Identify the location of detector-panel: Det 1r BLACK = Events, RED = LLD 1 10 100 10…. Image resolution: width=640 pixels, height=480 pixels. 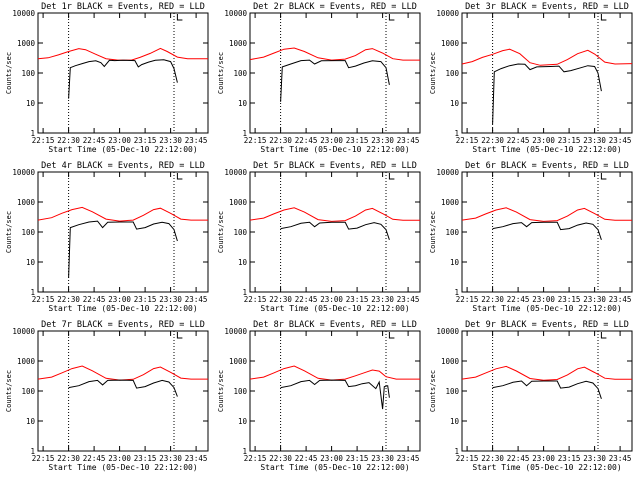
(107, 78).